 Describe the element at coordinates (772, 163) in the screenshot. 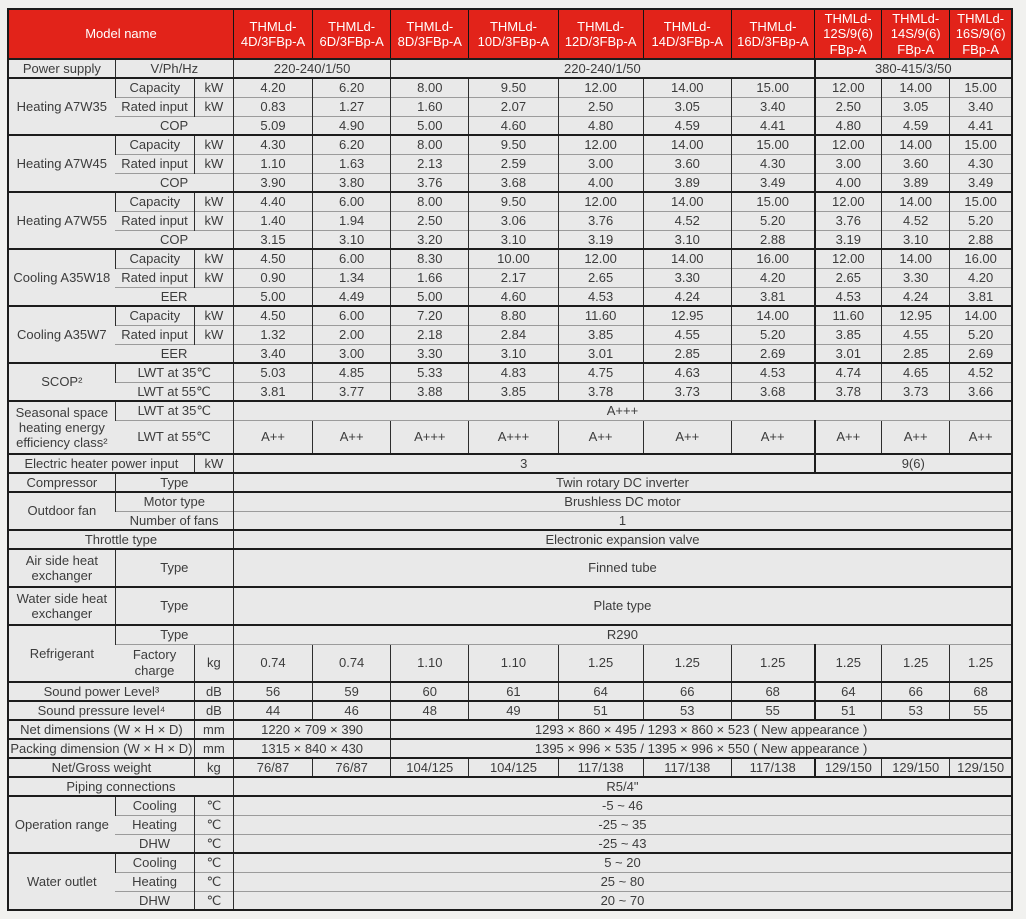

I see `spec-value: 4.30` at that location.